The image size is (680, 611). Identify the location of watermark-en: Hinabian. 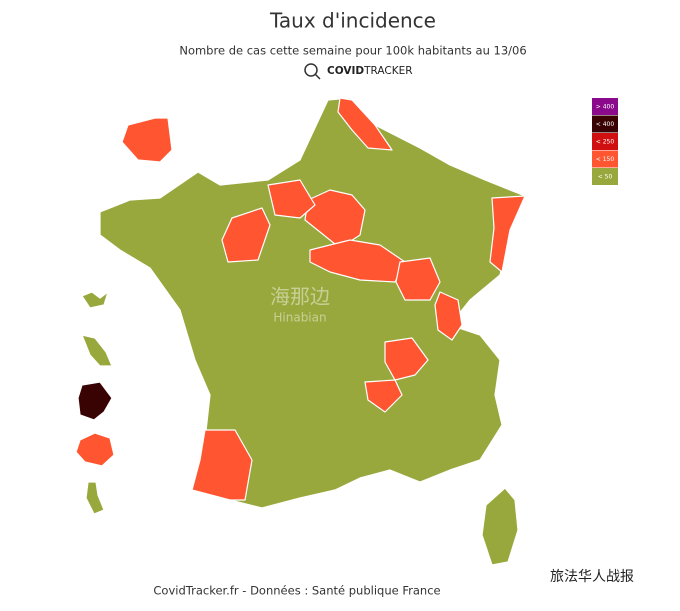
(299, 318).